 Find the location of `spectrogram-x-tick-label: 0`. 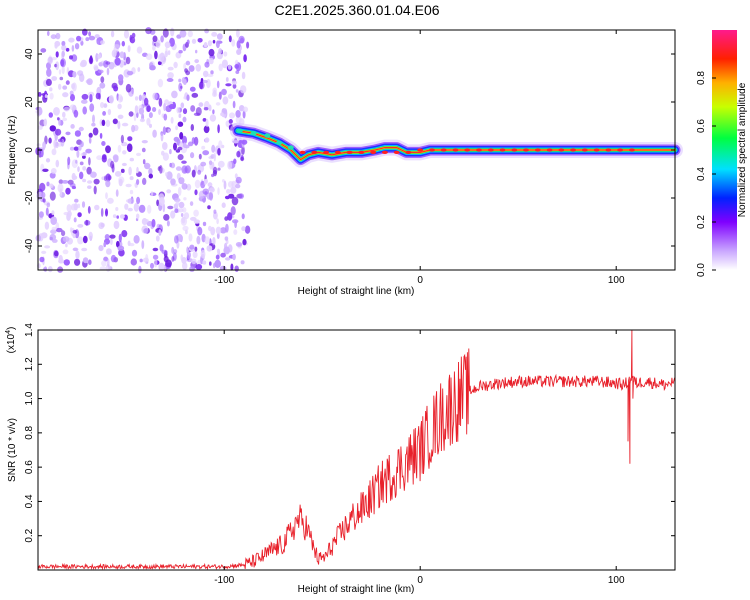

spectrogram-x-tick-label: 0 is located at coordinates (420, 280).